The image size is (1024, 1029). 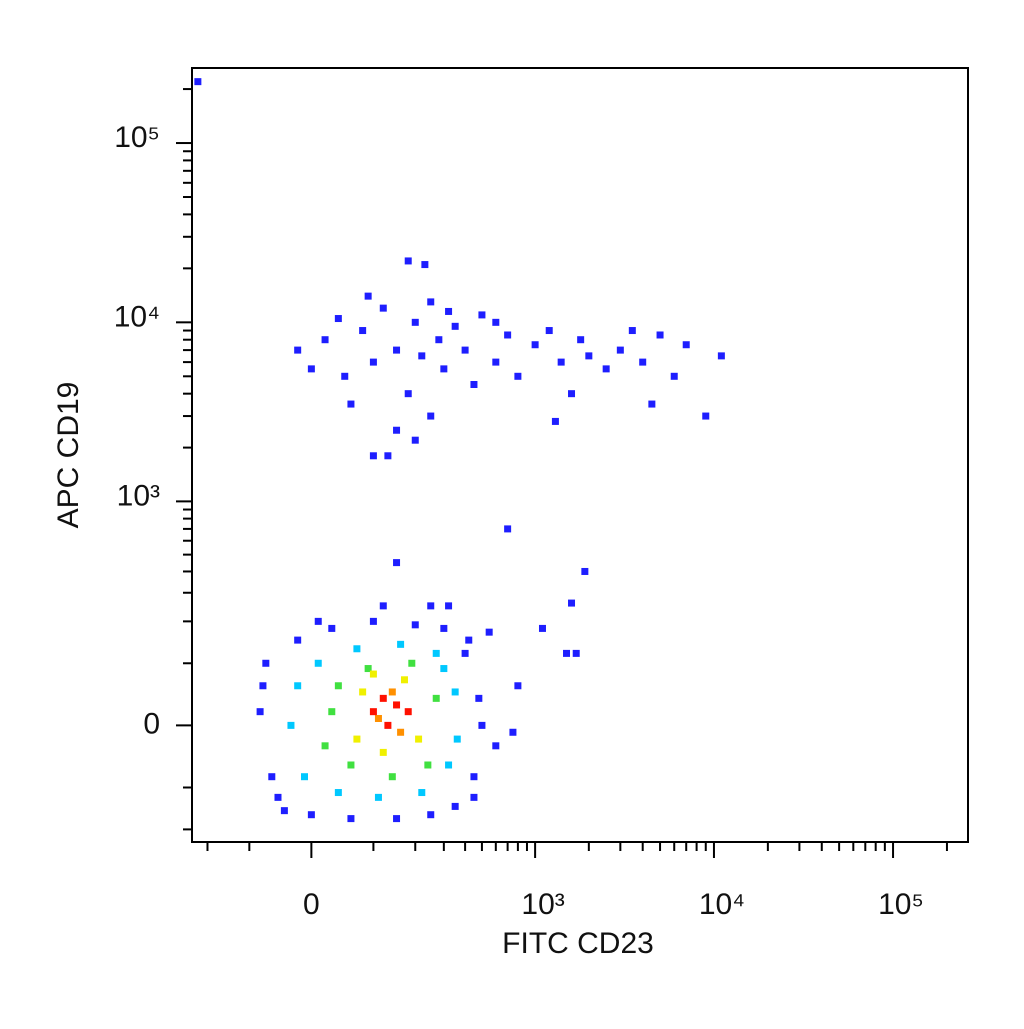 I want to click on x-tick-label: 10⁵, so click(x=901, y=904).